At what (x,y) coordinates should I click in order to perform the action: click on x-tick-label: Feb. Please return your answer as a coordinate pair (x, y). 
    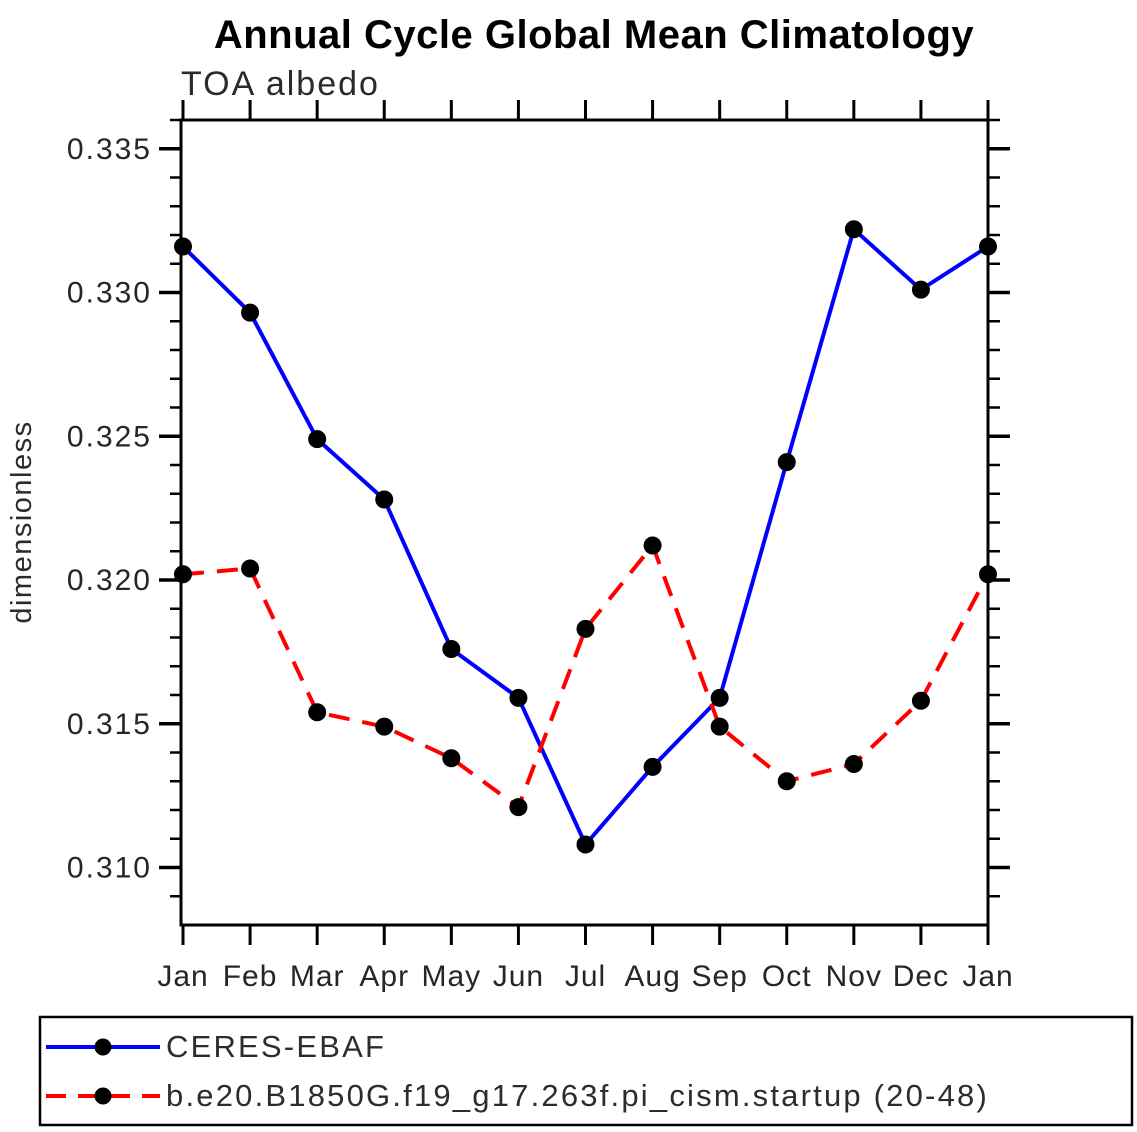
    Looking at the image, I should click on (250, 976).